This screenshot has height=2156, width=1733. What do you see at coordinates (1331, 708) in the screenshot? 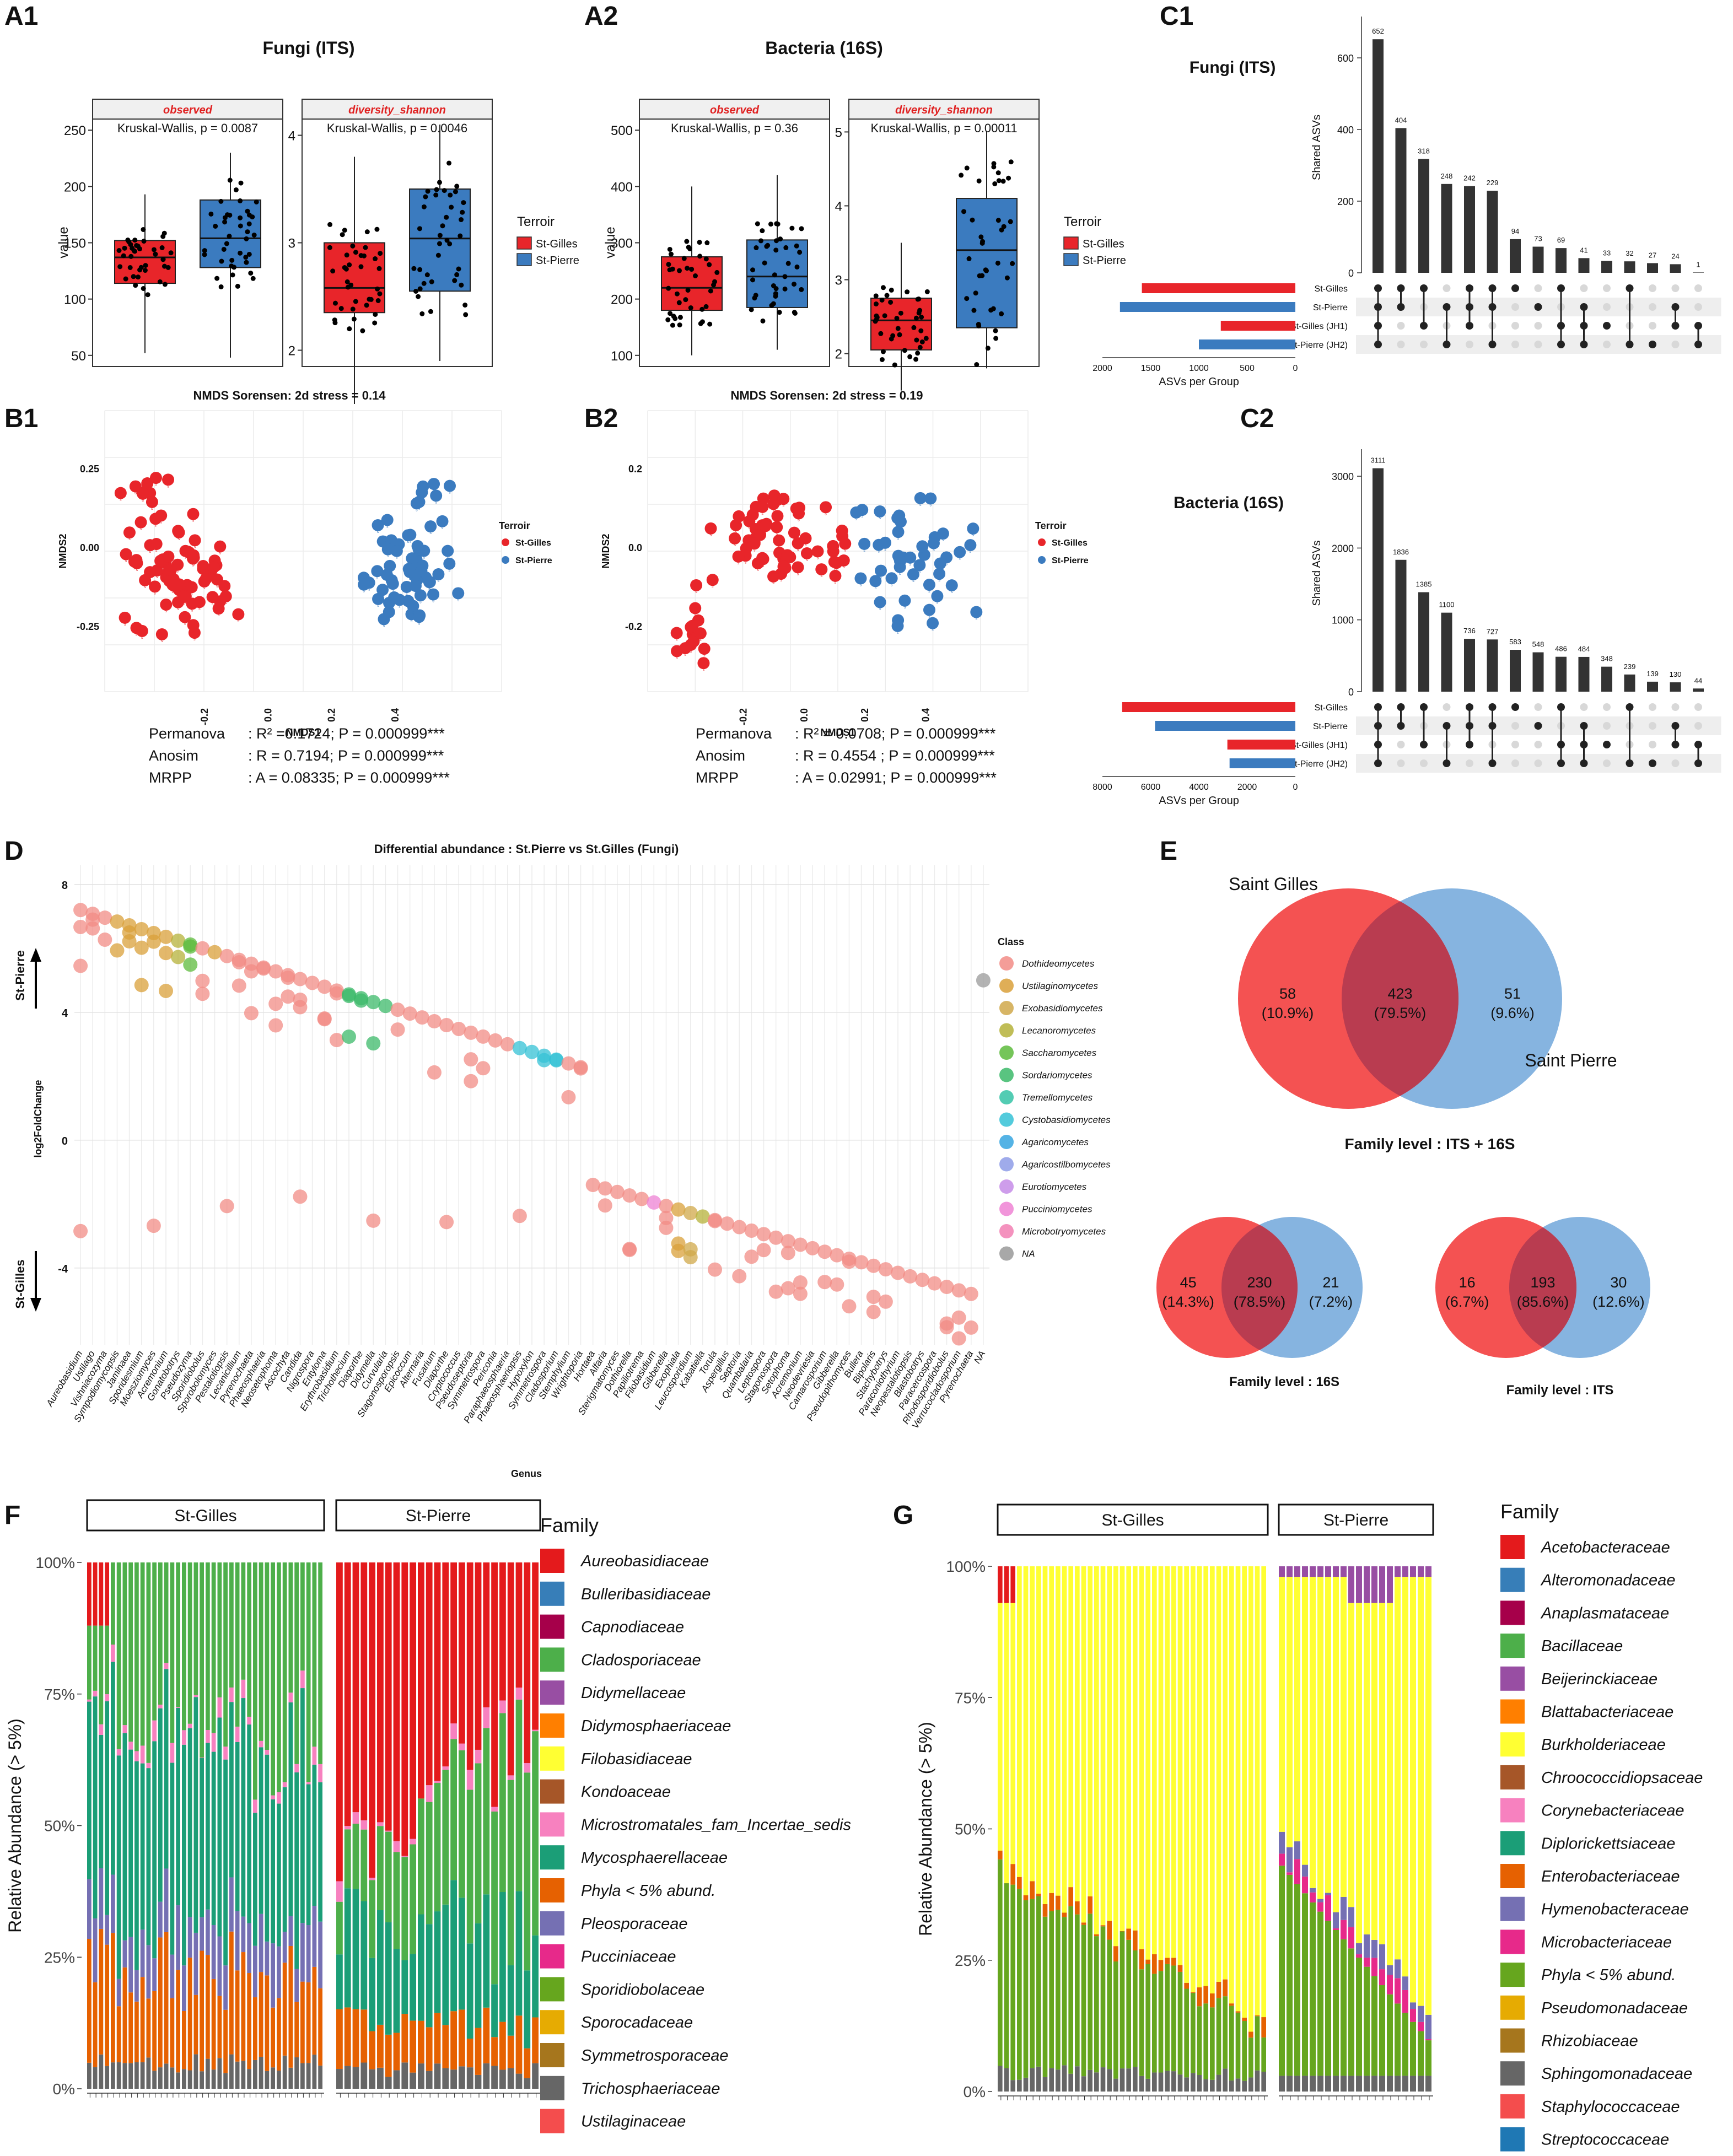
I see `set-label: St-Gilles` at bounding box center [1331, 708].